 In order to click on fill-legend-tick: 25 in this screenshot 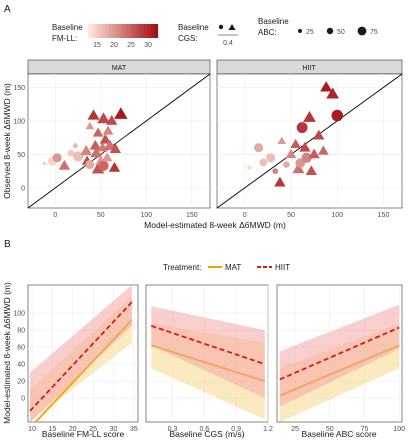, I will do `click(131, 45)`.